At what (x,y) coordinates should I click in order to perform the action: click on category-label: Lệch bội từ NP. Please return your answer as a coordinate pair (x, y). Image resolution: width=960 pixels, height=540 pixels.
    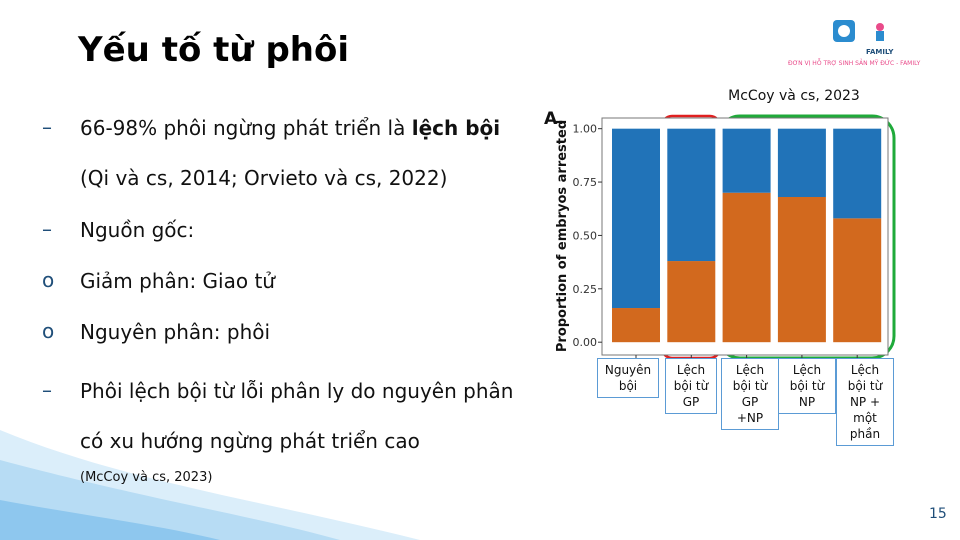
    Looking at the image, I should click on (807, 386).